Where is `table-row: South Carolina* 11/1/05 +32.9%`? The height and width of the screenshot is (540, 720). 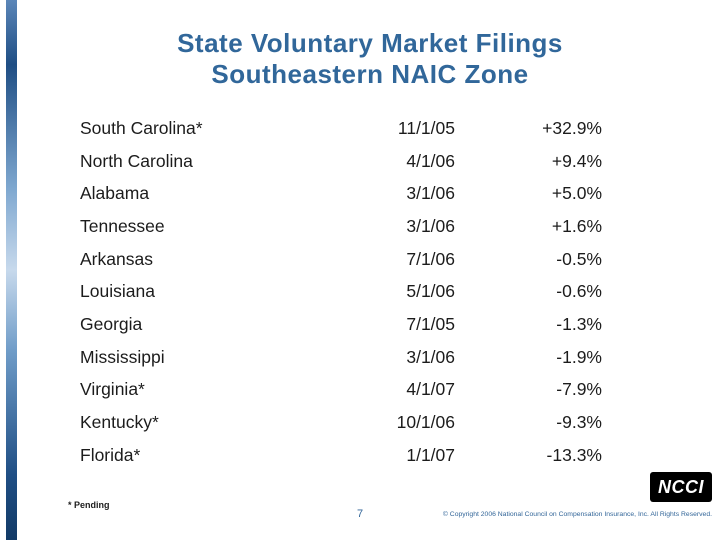 table-row: South Carolina* 11/1/05 +32.9% is located at coordinates (341, 128).